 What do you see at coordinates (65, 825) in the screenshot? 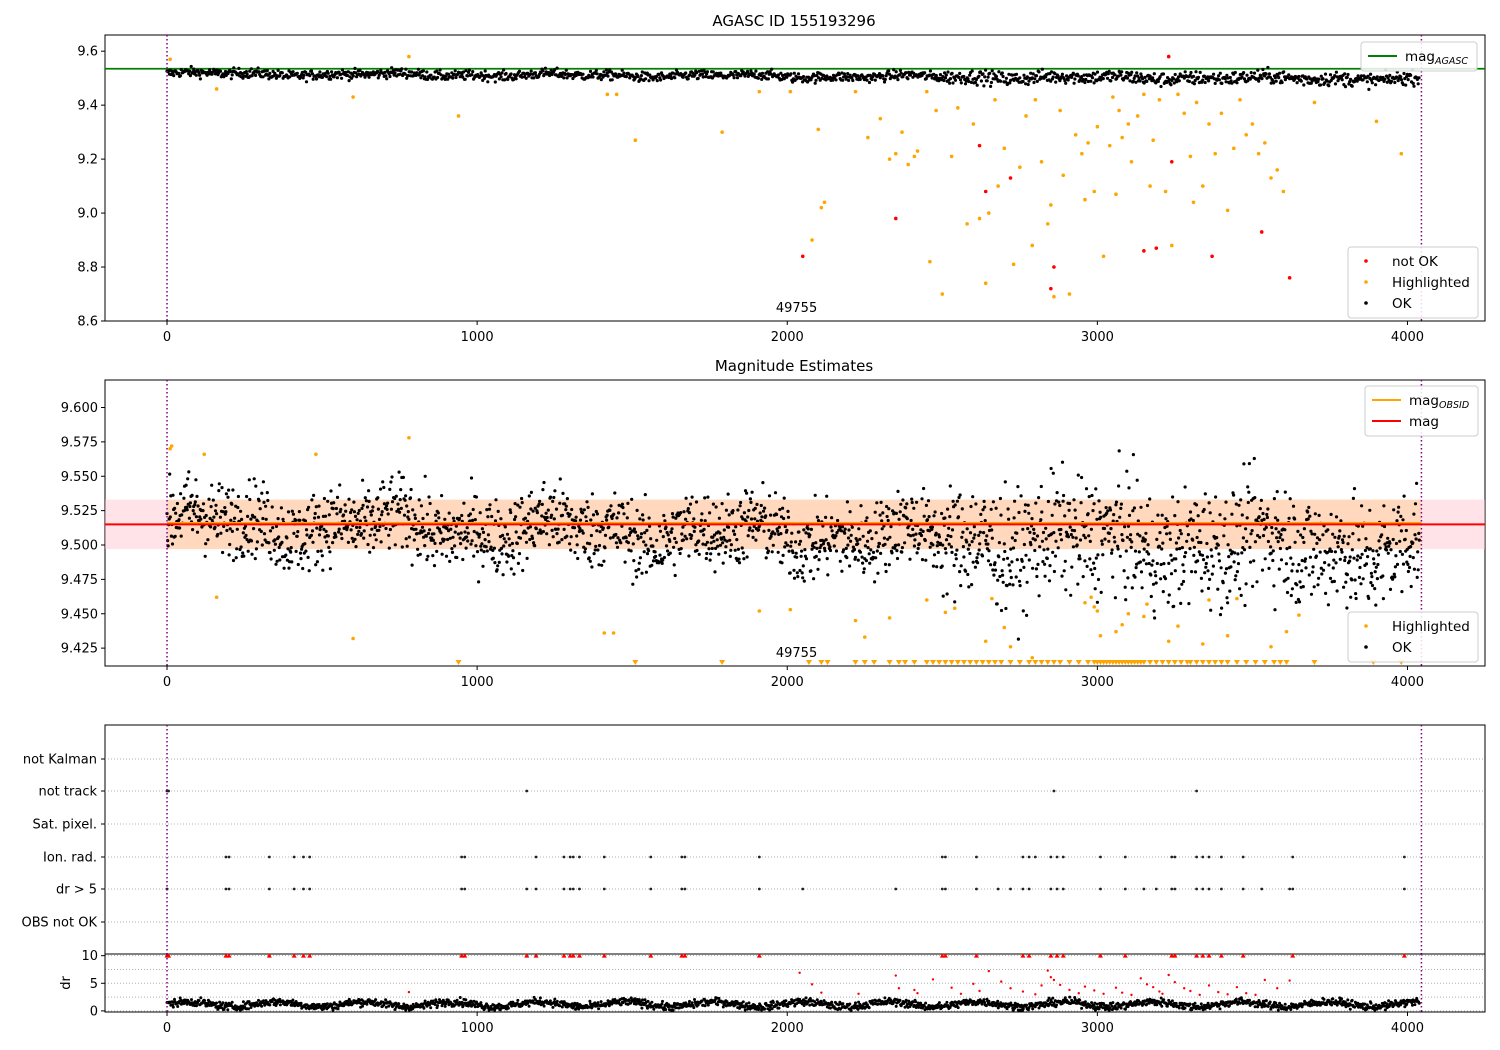
I see `flag-category-label: Sat. pixel.` at bounding box center [65, 825].